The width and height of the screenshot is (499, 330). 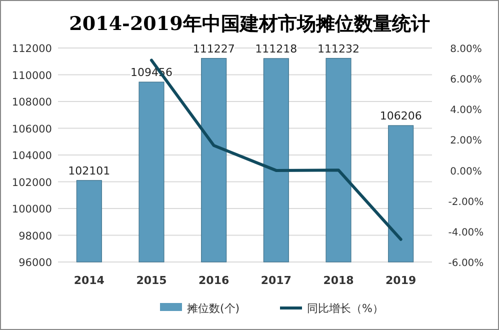 What do you see at coordinates (466, 80) in the screenshot?
I see `y2-tick-label: 6.00%` at bounding box center [466, 80].